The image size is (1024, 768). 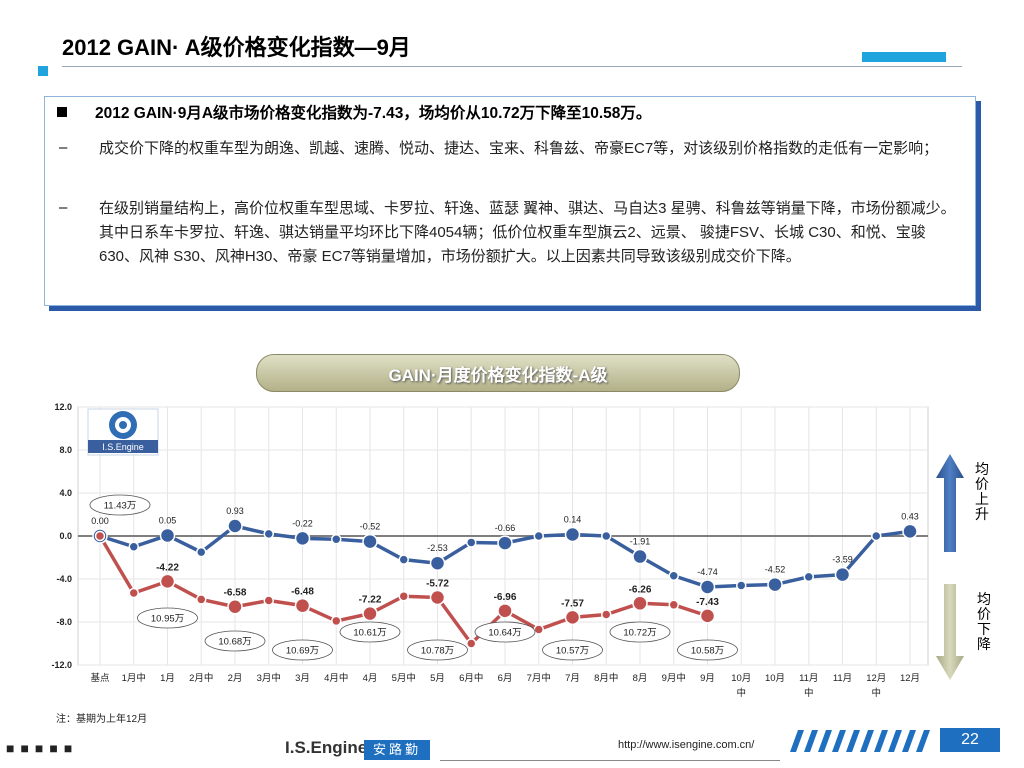 What do you see at coordinates (302, 592) in the screenshot?
I see `red-series-data-label: -6.48` at bounding box center [302, 592].